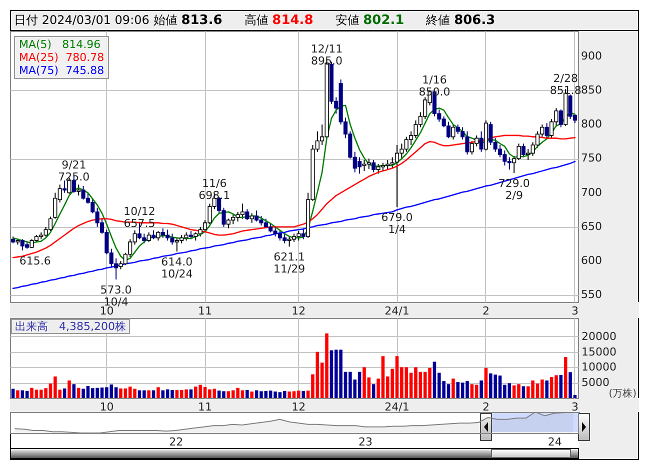  Describe the element at coordinates (369, 20) in the screenshot. I see `text: 安値 802.1` at that location.